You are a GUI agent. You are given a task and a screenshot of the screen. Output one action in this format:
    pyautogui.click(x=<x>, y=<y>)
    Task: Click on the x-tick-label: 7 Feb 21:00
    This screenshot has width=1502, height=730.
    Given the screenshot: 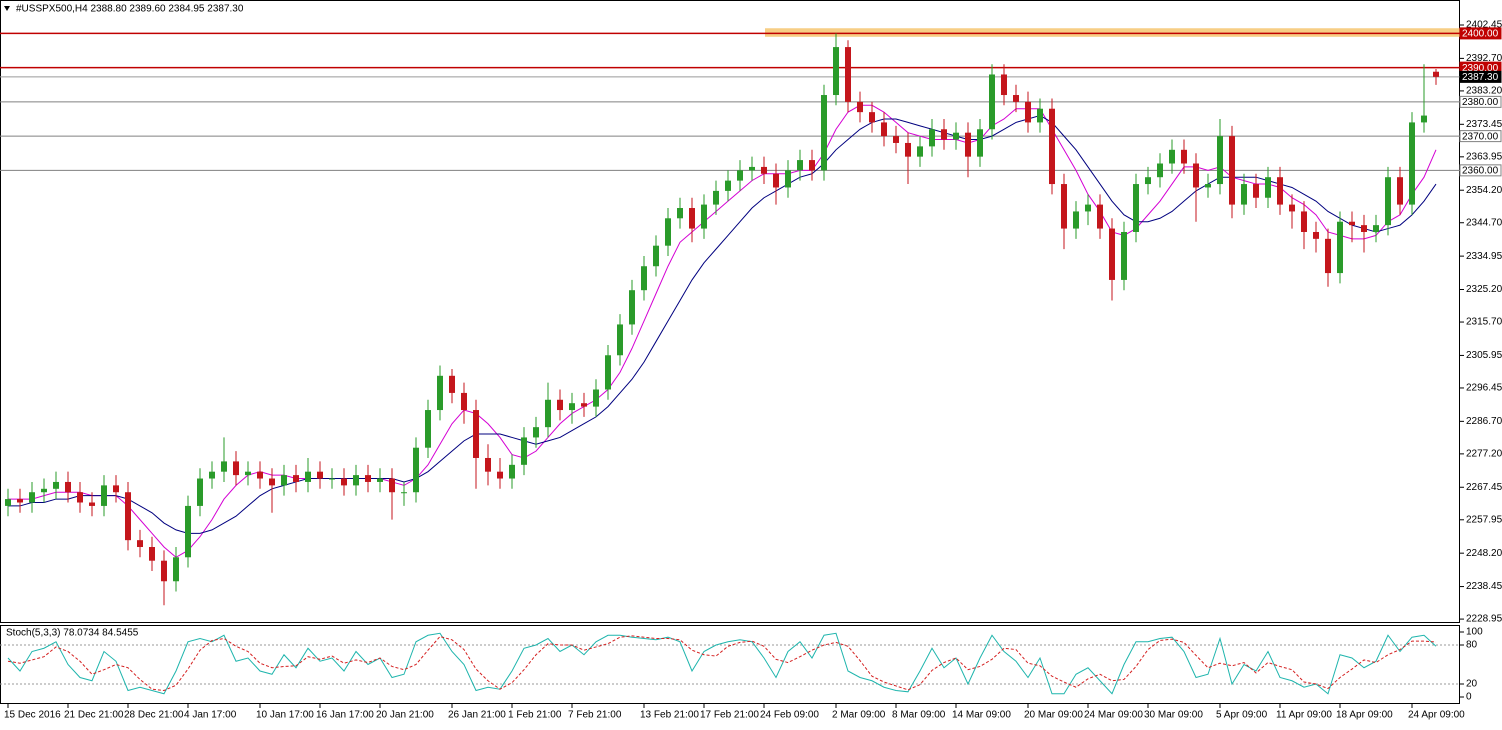 What is the action you would take?
    pyautogui.click(x=595, y=715)
    